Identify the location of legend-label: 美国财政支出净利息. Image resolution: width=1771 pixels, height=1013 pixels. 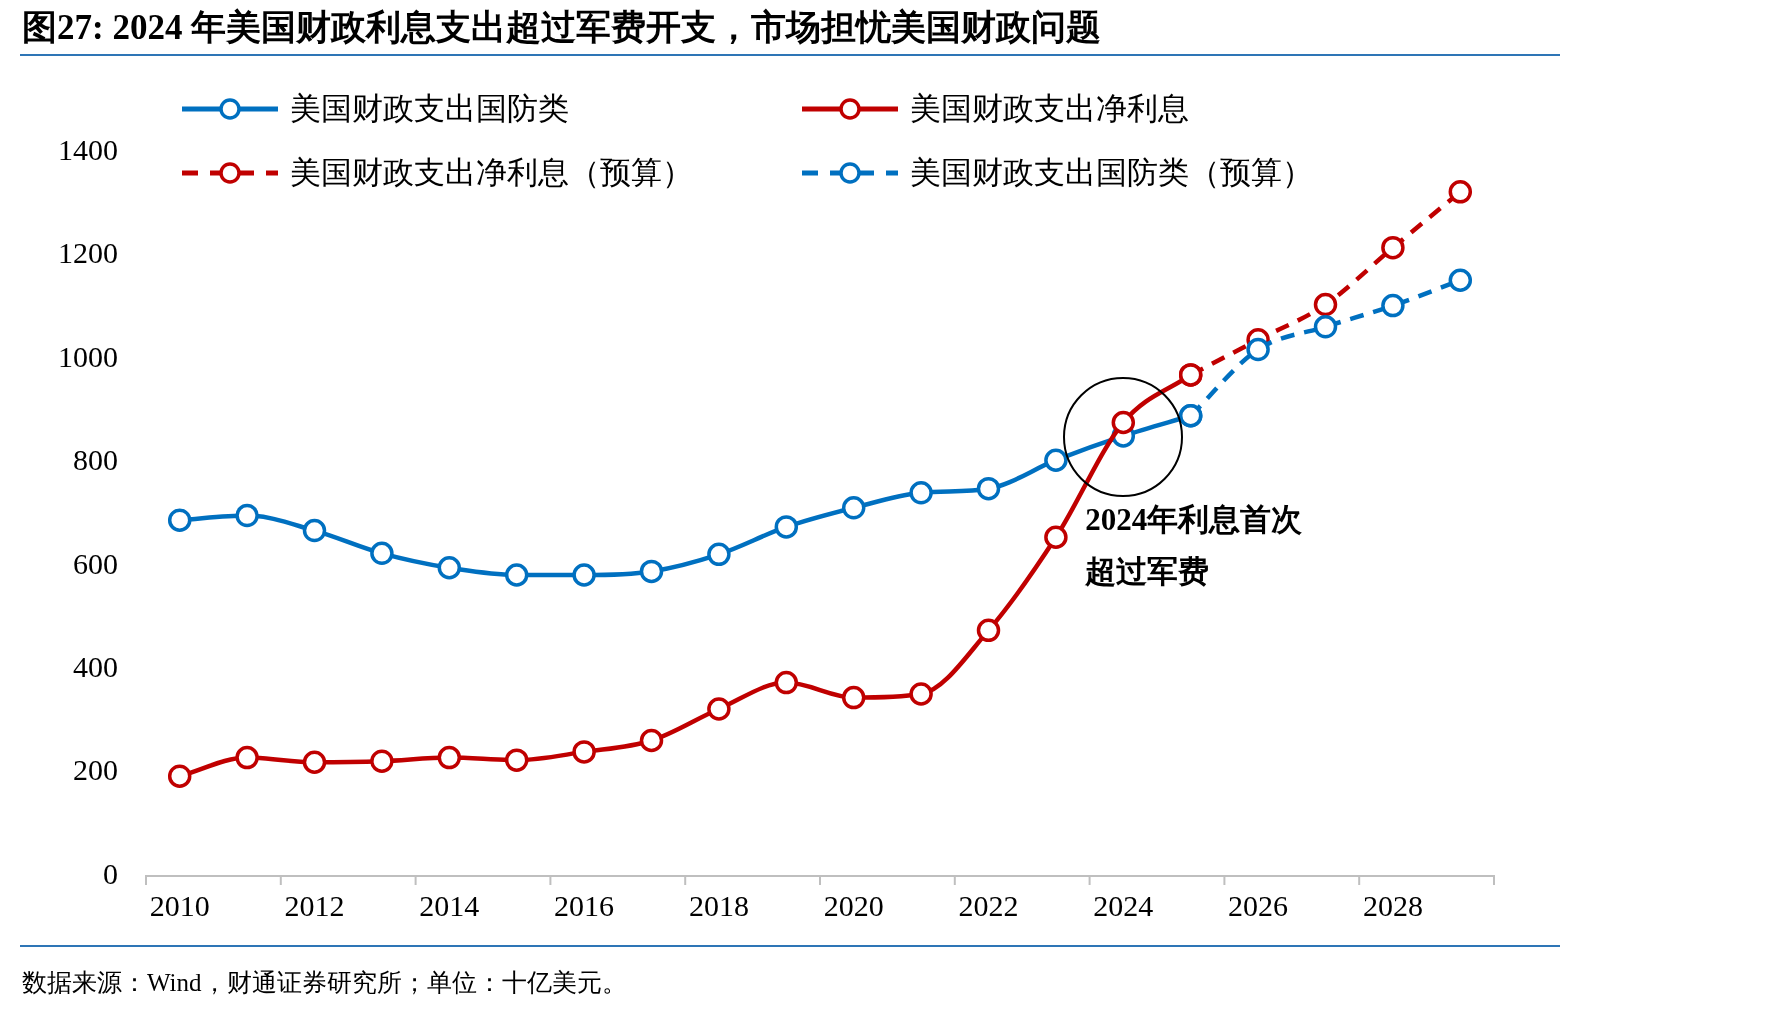
(1049, 109).